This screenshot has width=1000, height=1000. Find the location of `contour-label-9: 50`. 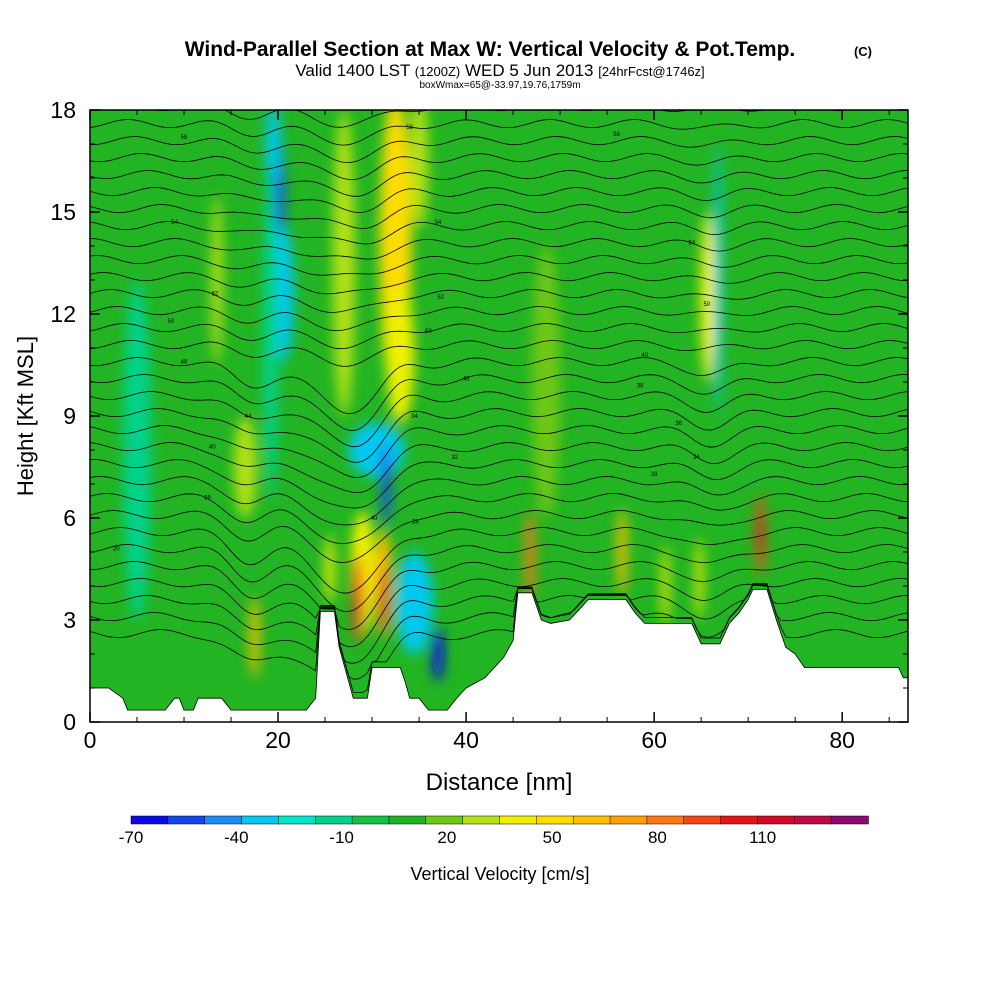

contour-label-9: 50 is located at coordinates (171, 322).